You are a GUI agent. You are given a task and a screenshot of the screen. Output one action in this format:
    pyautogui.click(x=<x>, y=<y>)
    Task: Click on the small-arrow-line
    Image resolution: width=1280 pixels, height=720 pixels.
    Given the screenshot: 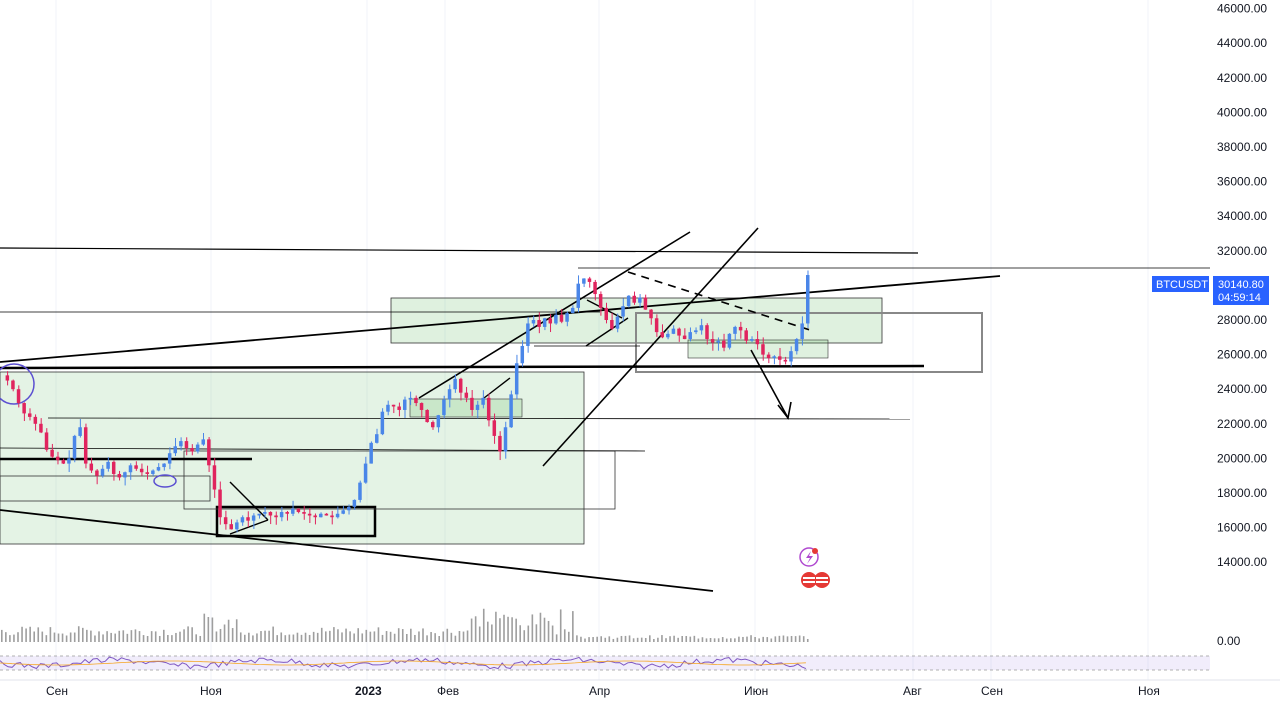 What is the action you would take?
    pyautogui.click(x=497, y=388)
    